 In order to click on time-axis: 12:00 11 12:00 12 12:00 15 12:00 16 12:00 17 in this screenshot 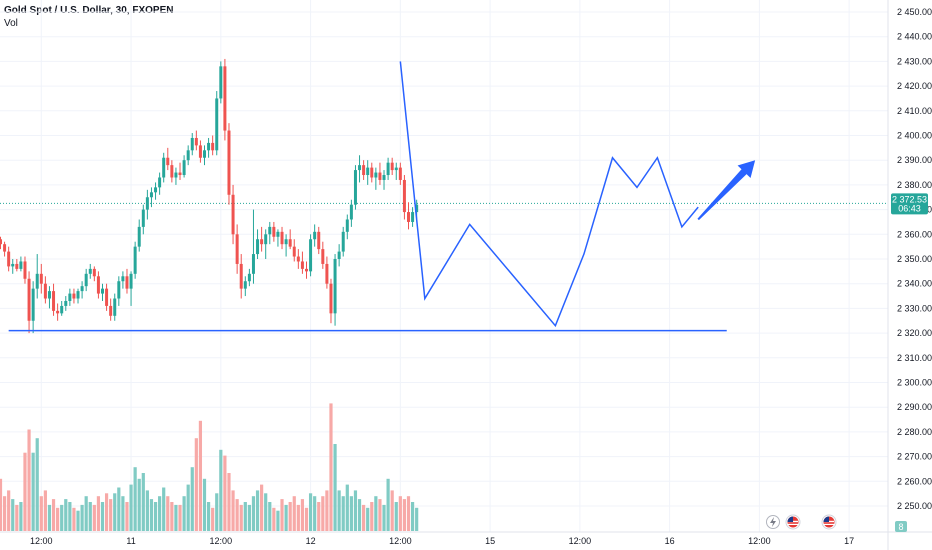, I will do `click(442, 541)`.